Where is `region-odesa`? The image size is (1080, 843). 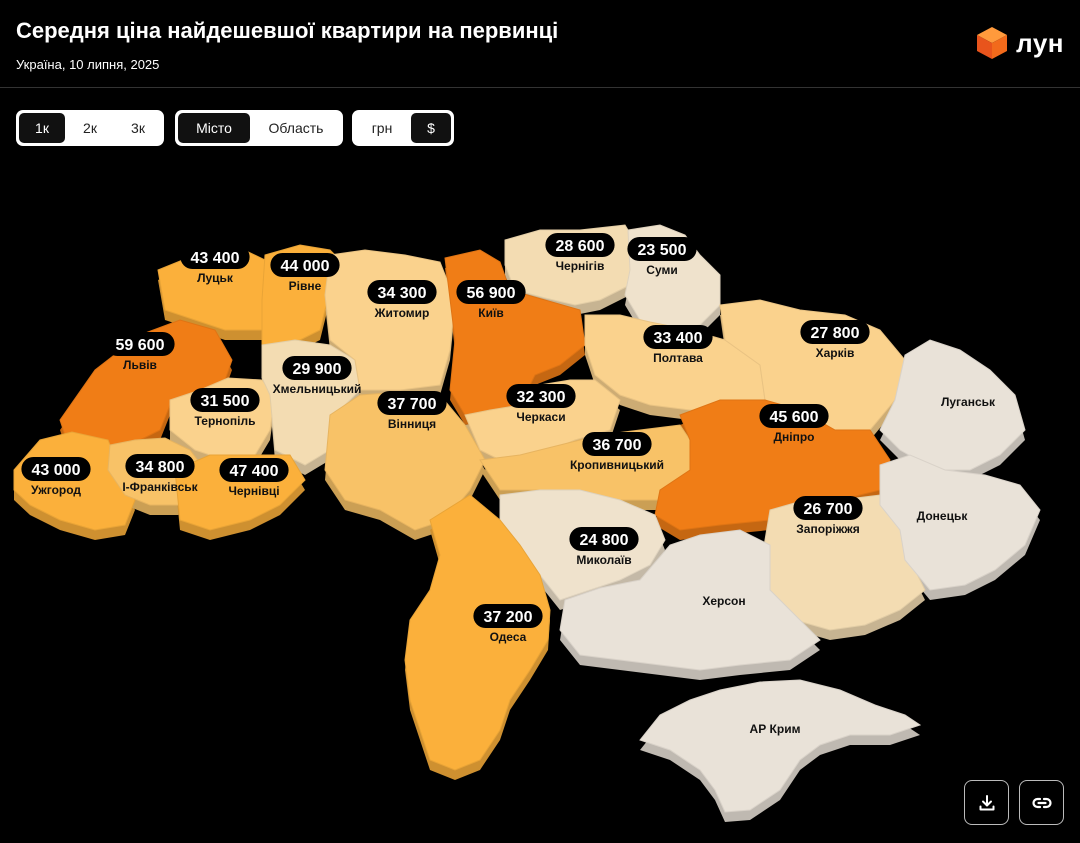
region-odesa is located at coordinates (477, 632).